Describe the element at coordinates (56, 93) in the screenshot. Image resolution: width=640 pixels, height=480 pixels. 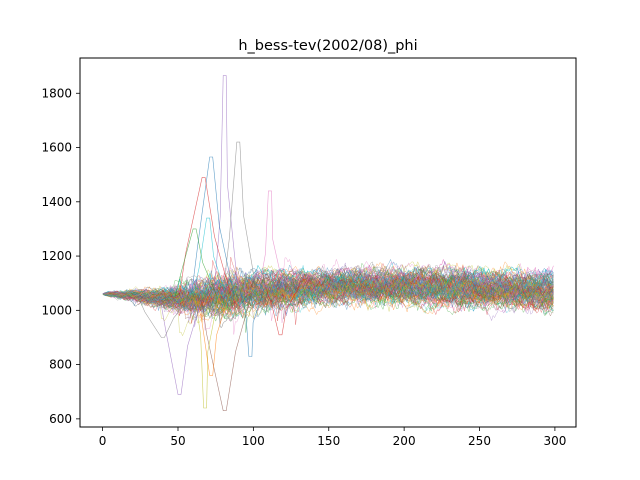
I see `y-tick-label: 1800` at that location.